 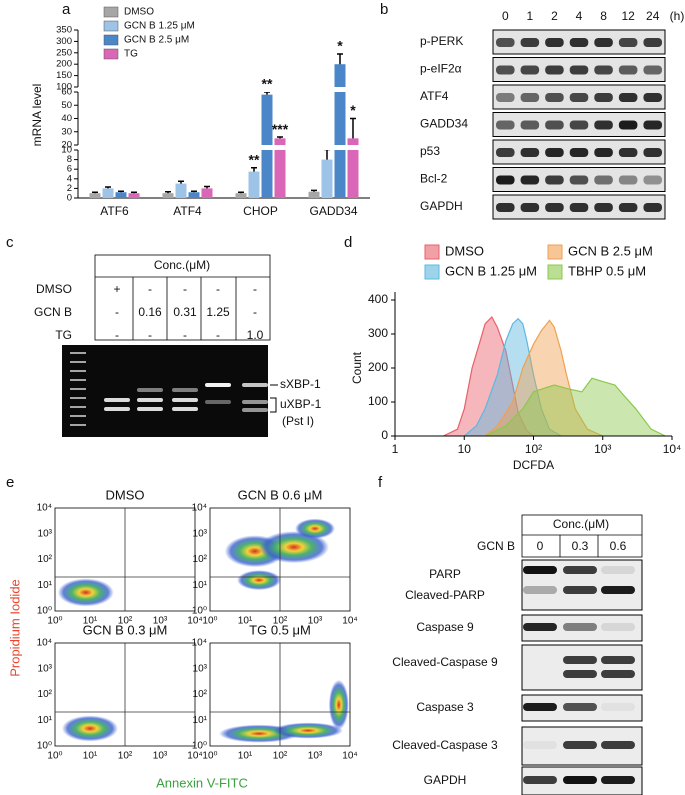 What do you see at coordinates (430, 151) in the screenshot?
I see `protein-label: p53` at bounding box center [430, 151].